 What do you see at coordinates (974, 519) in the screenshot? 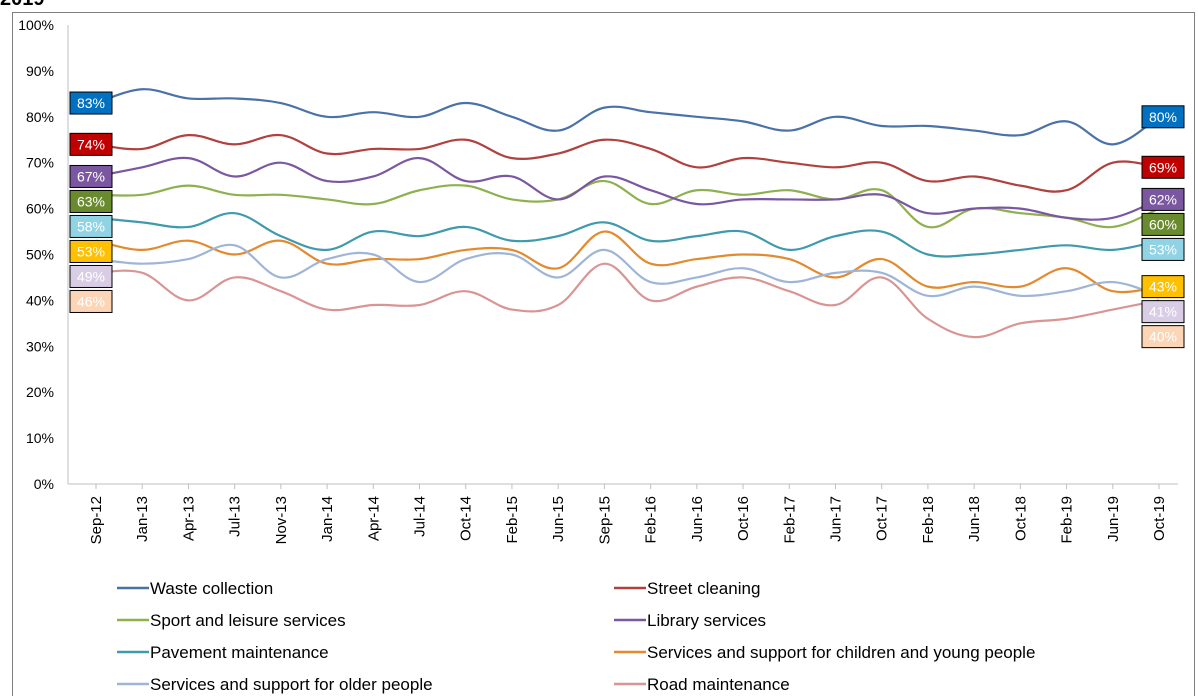
I see `x-tick-label: Jun-18` at bounding box center [974, 519].